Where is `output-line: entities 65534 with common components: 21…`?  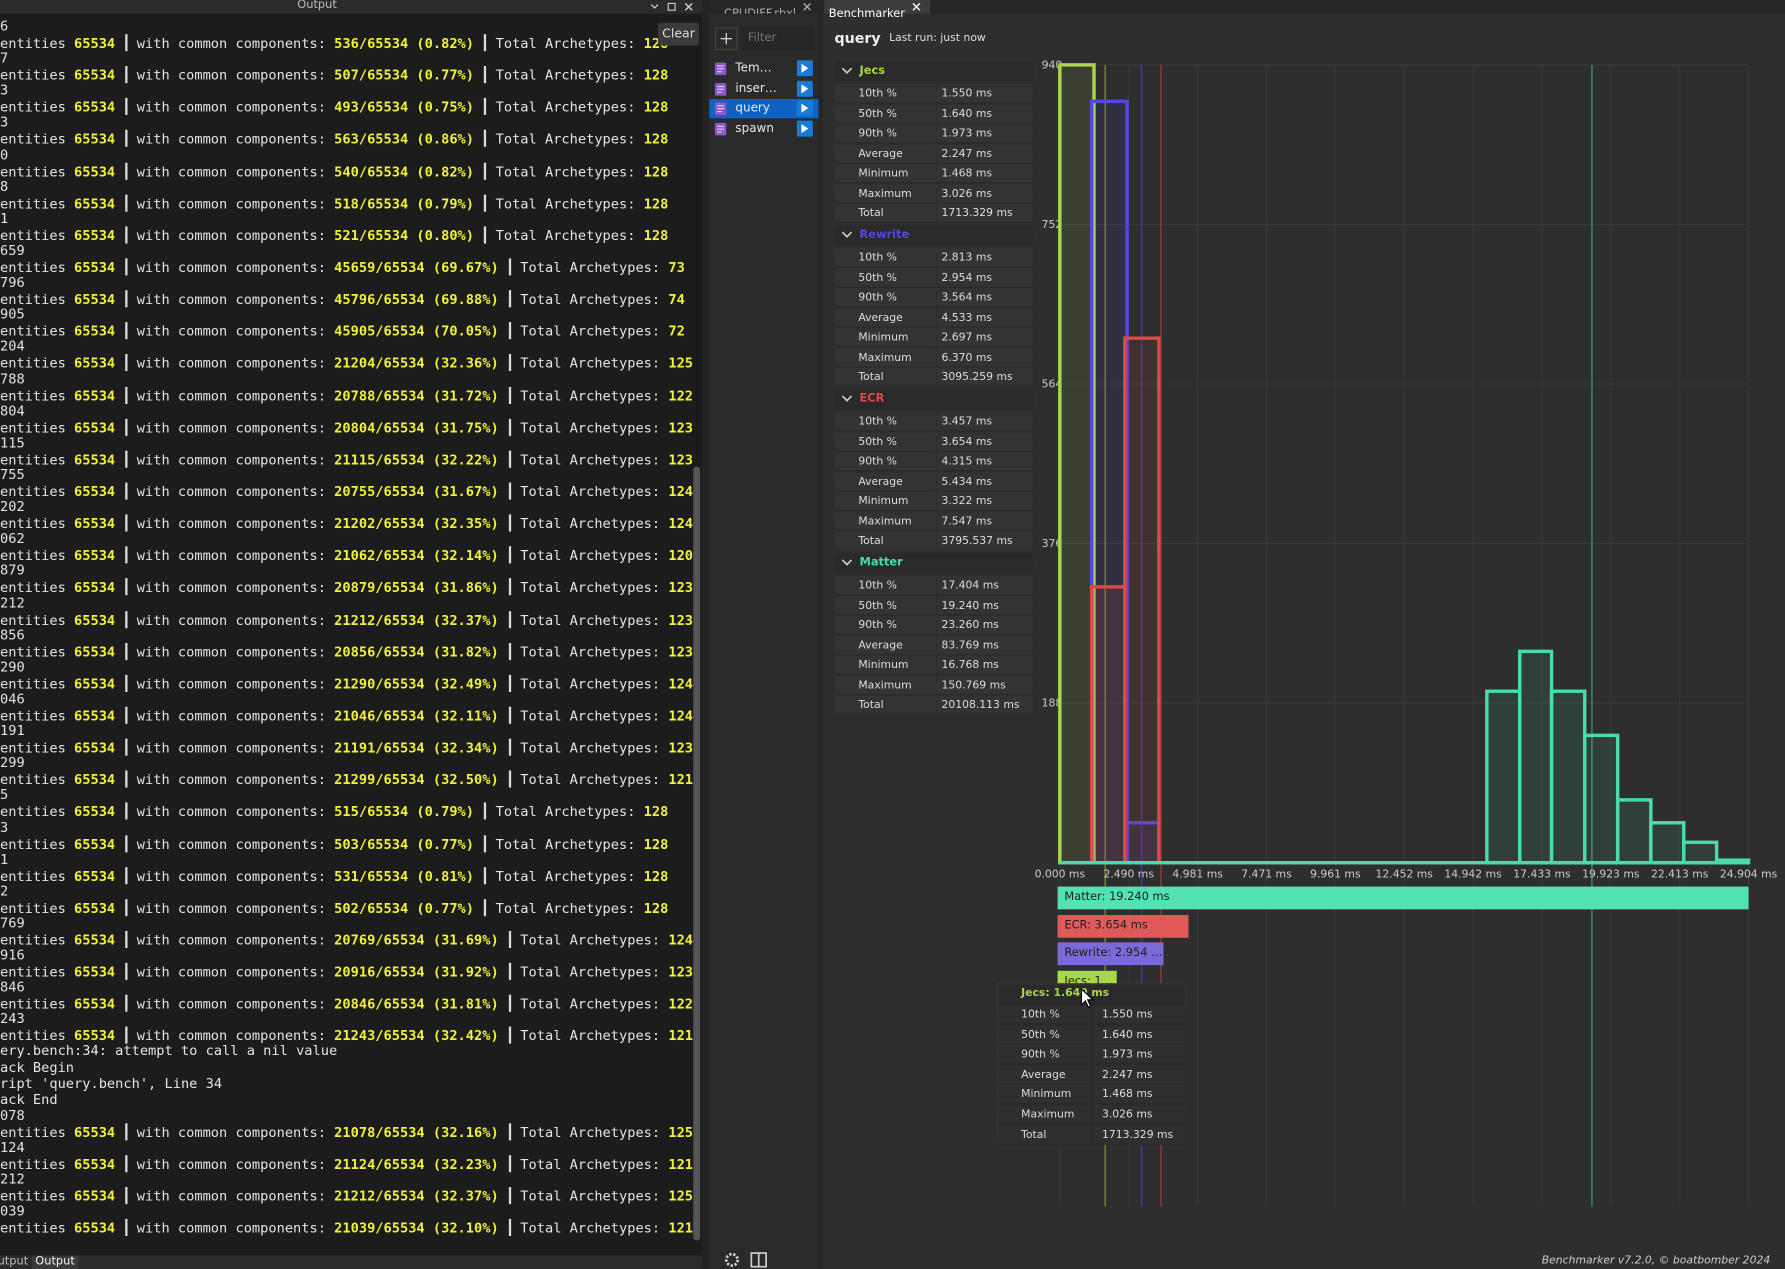 output-line: entities 65534 with common components: 21… is located at coordinates (346, 363).